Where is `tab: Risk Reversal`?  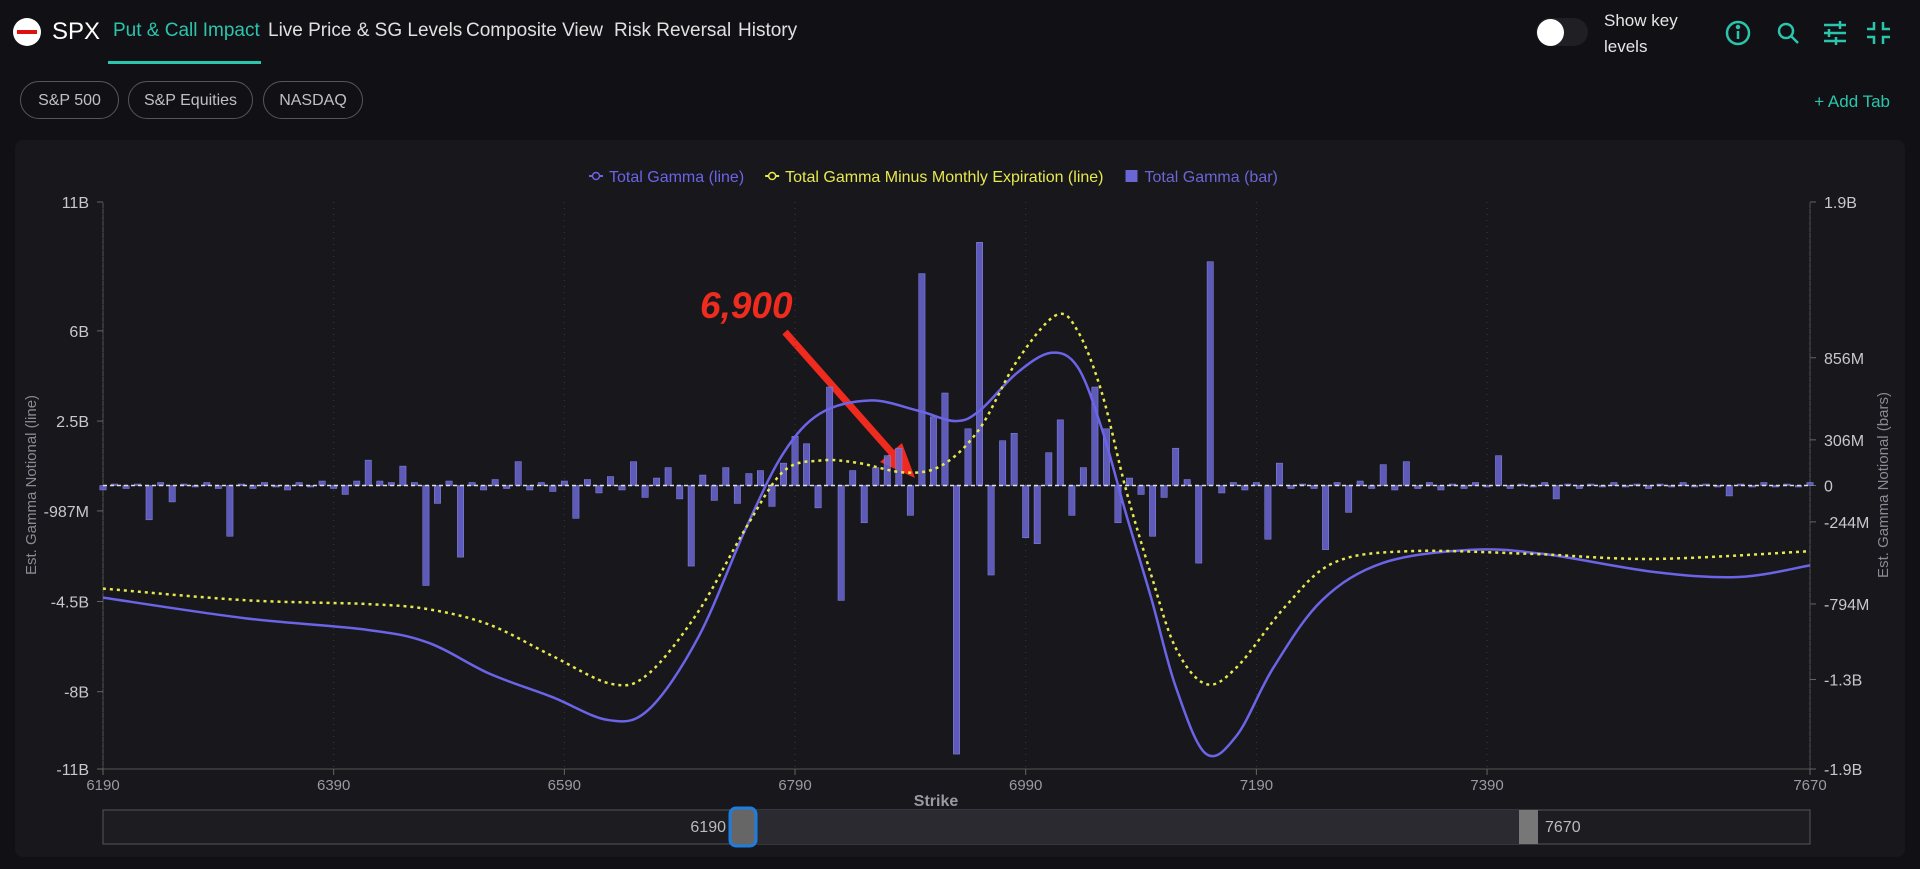
tab: Risk Reversal is located at coordinates (673, 30).